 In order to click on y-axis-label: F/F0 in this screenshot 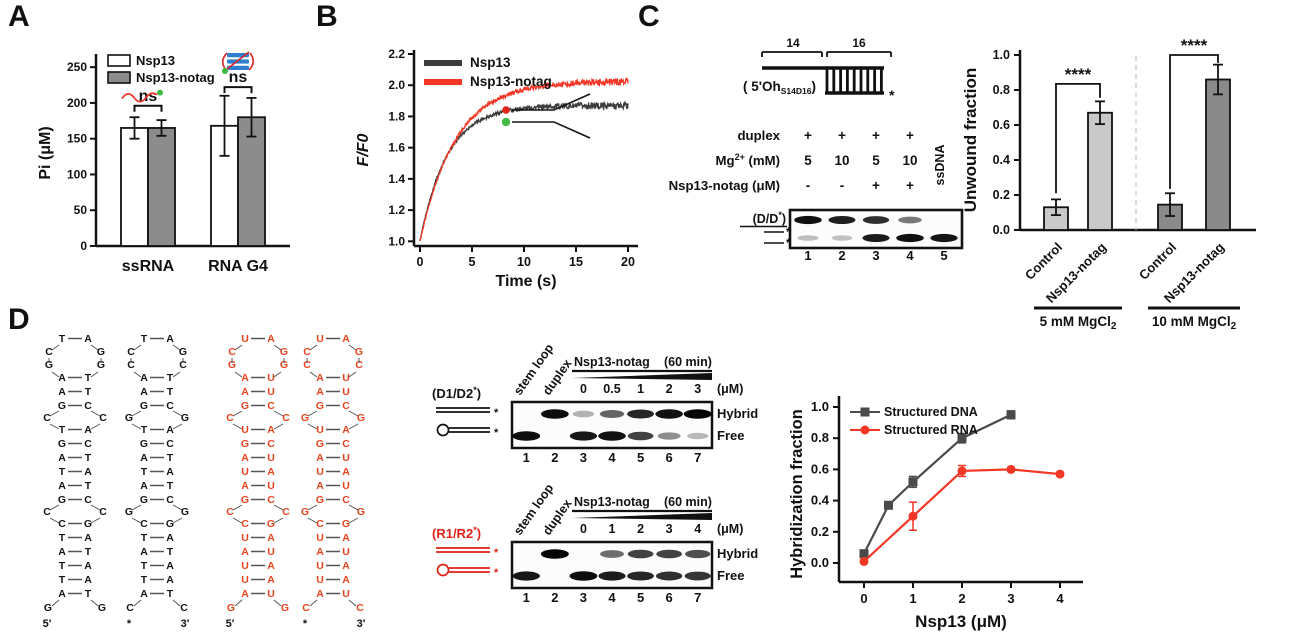, I will do `click(363, 149)`.